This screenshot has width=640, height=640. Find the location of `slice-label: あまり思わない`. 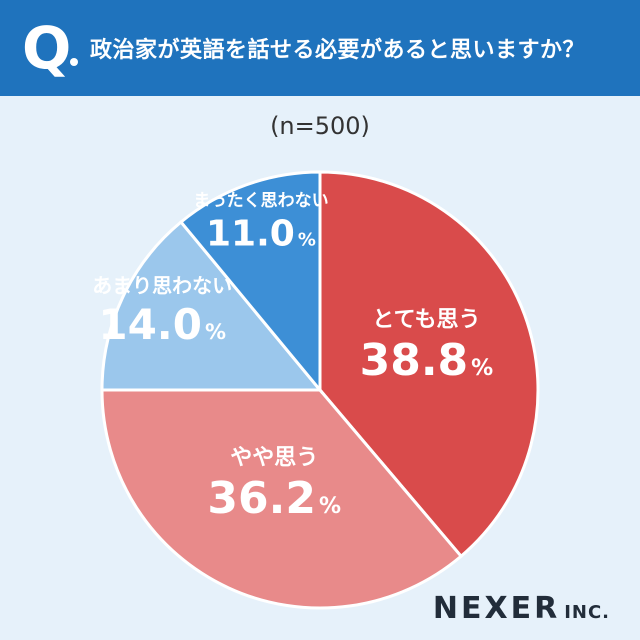

slice-label: あまり思わない is located at coordinates (162, 286).